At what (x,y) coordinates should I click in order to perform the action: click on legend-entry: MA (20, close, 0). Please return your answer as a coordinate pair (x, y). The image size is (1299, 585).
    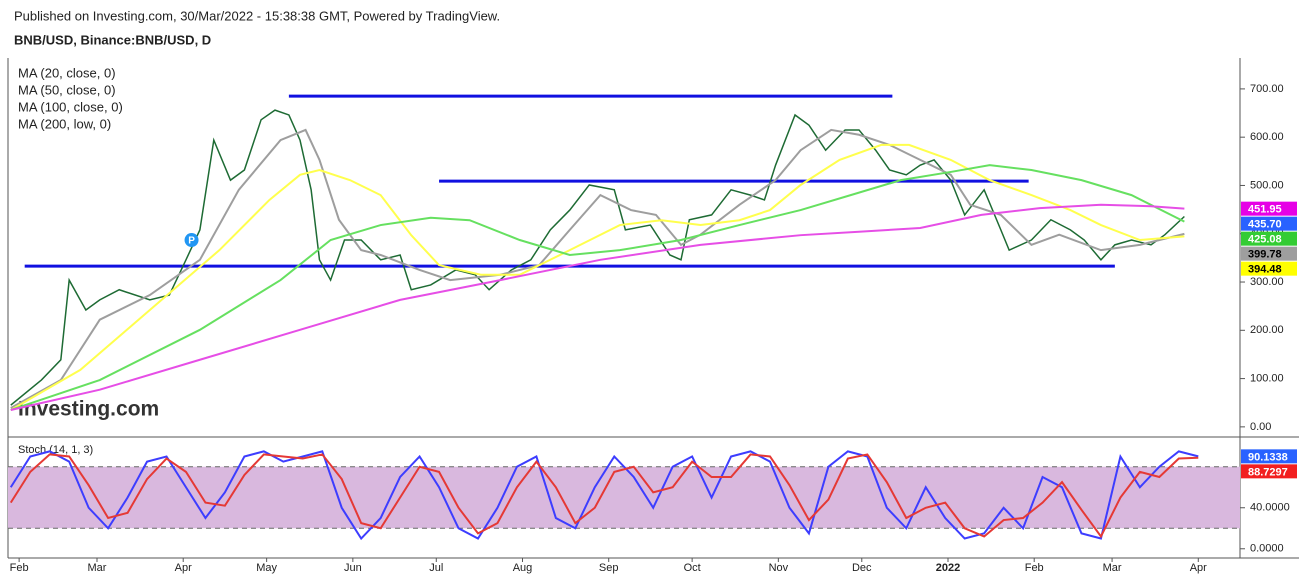
    Looking at the image, I should click on (67, 72).